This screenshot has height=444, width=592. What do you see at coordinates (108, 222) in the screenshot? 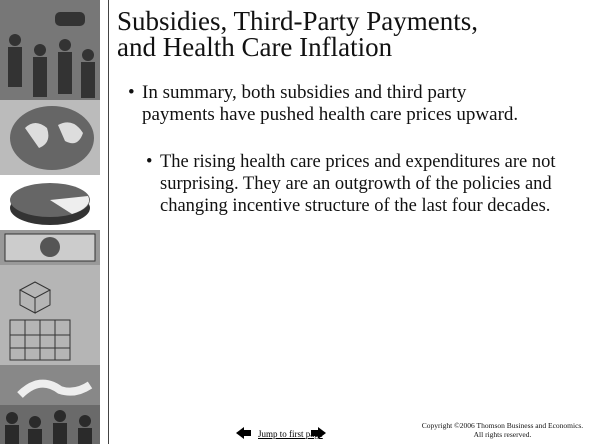
I see `divider` at bounding box center [108, 222].